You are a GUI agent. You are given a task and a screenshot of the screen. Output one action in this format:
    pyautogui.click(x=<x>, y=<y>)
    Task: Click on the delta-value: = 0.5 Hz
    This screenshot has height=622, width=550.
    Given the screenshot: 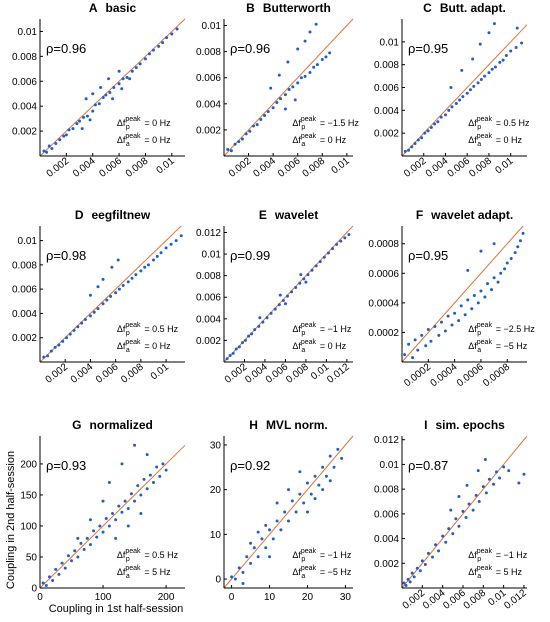 What is the action you would take?
    pyautogui.click(x=160, y=555)
    